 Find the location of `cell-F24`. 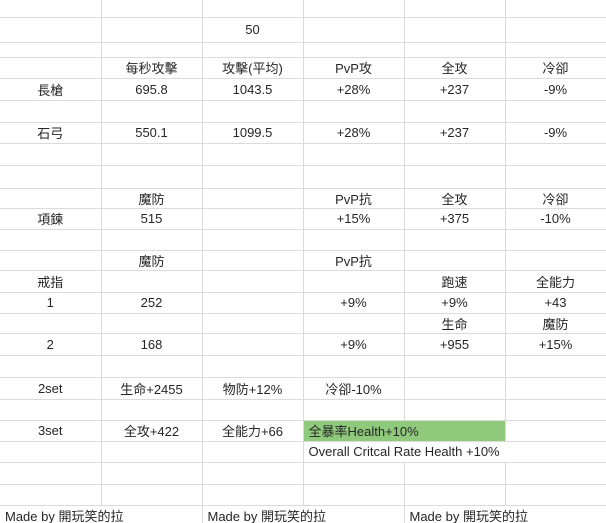

cell-F24 is located at coordinates (555, 494).